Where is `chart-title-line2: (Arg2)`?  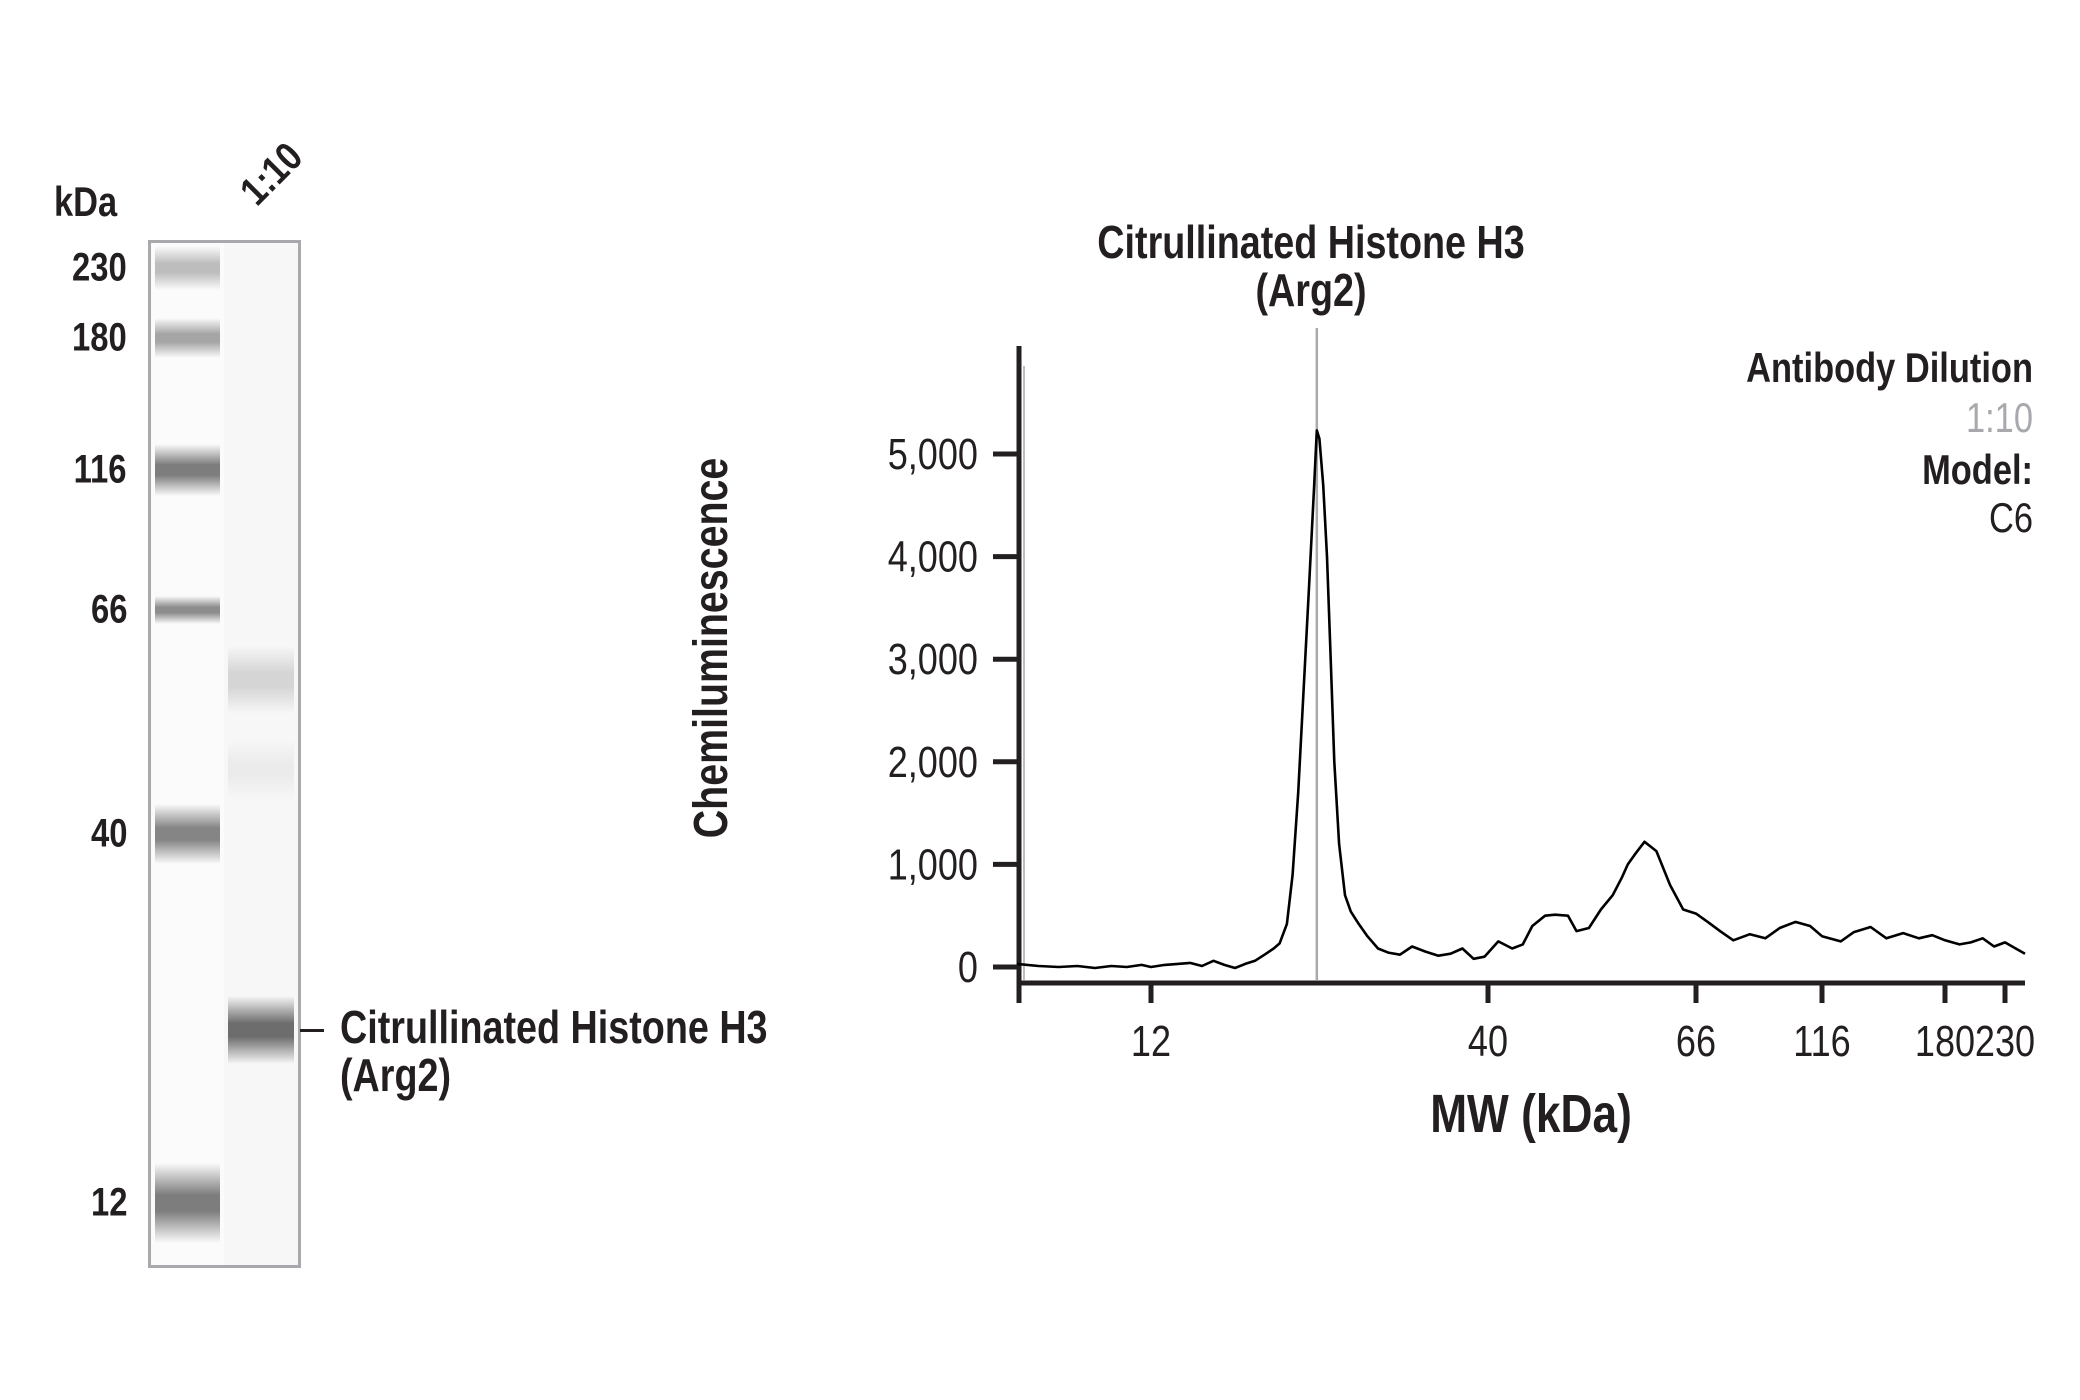
chart-title-line2: (Arg2) is located at coordinates (1310, 289).